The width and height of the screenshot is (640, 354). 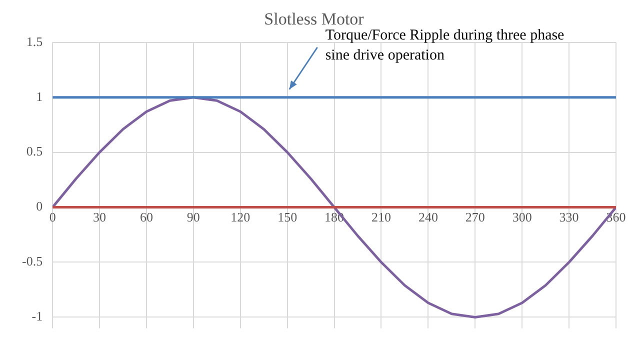 I want to click on x-tick-label: 60, so click(x=146, y=217).